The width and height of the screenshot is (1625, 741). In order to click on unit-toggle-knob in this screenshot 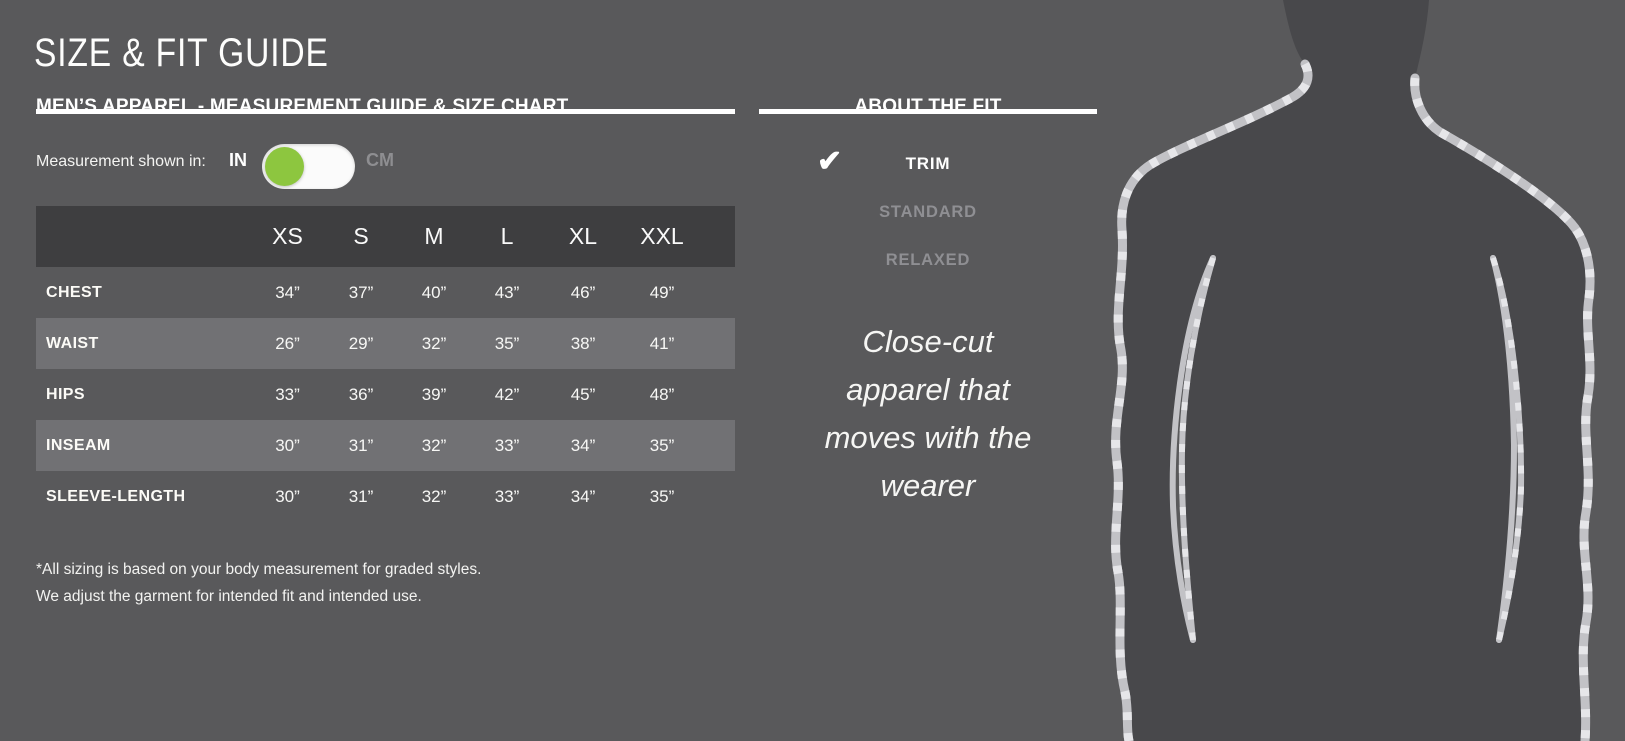, I will do `click(284, 166)`.